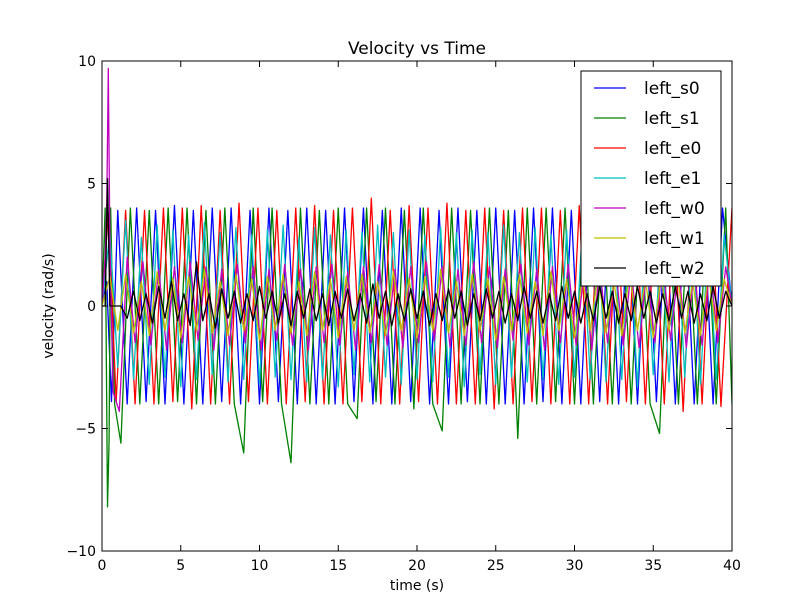 This screenshot has height=612, width=812. Describe the element at coordinates (338, 566) in the screenshot. I see `x-tick-label: 15` at that location.